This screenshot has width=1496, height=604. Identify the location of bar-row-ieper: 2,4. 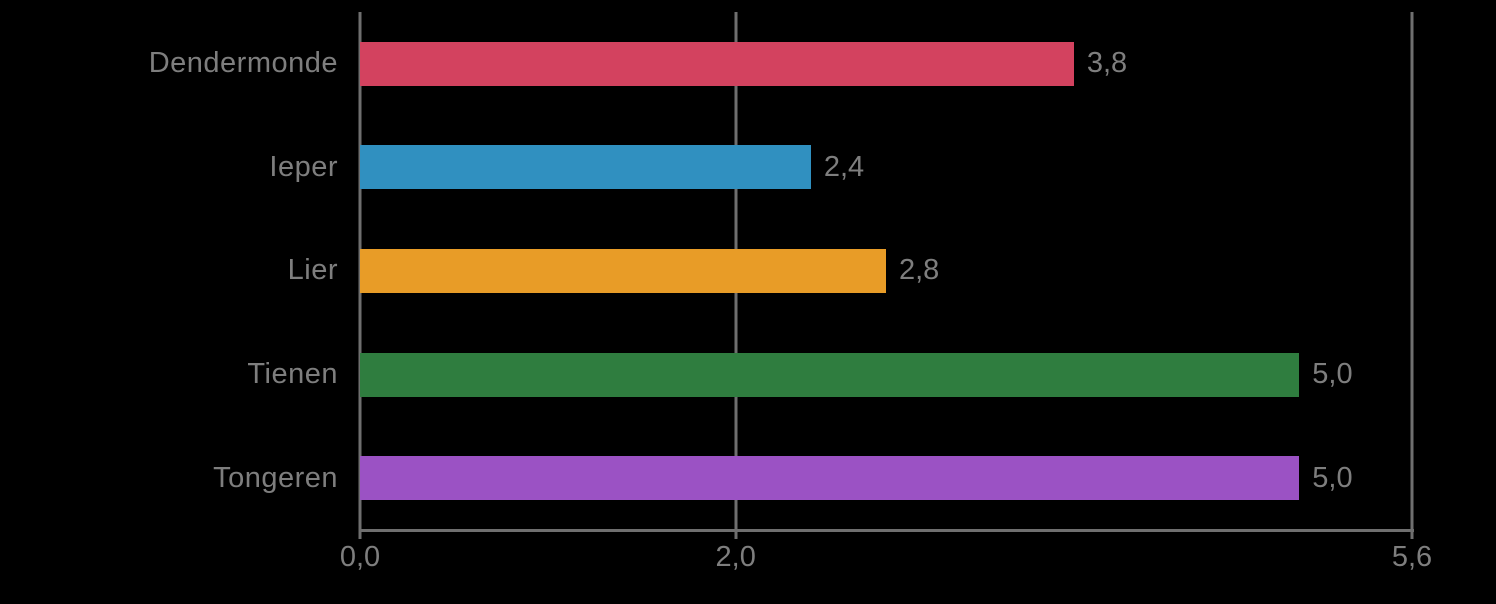
(886, 168).